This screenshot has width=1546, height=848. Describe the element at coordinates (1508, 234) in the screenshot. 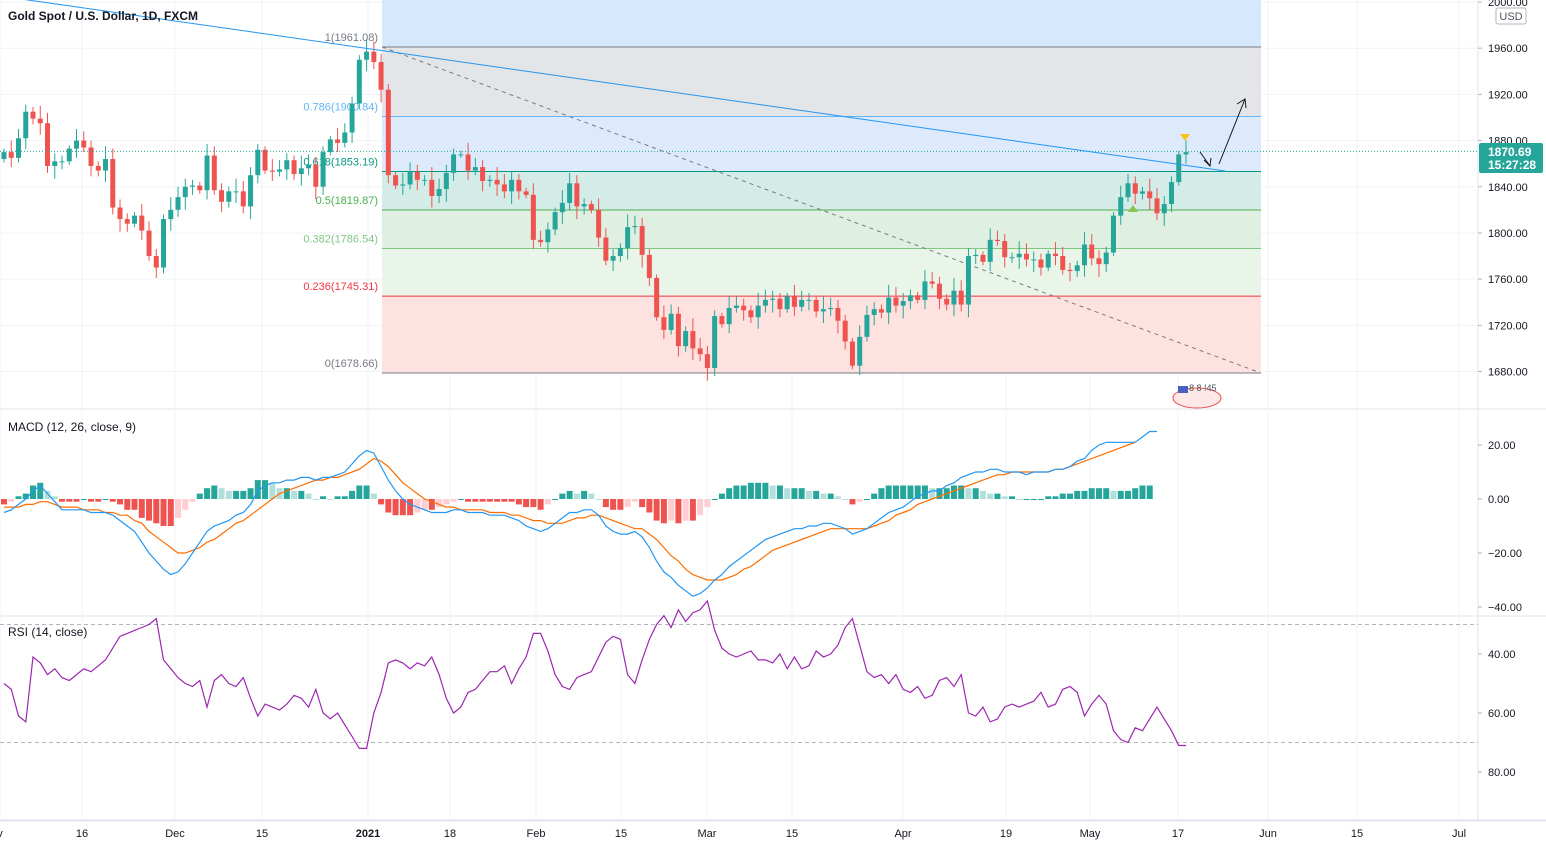

I see `price-tick-label: 1800.00` at that location.